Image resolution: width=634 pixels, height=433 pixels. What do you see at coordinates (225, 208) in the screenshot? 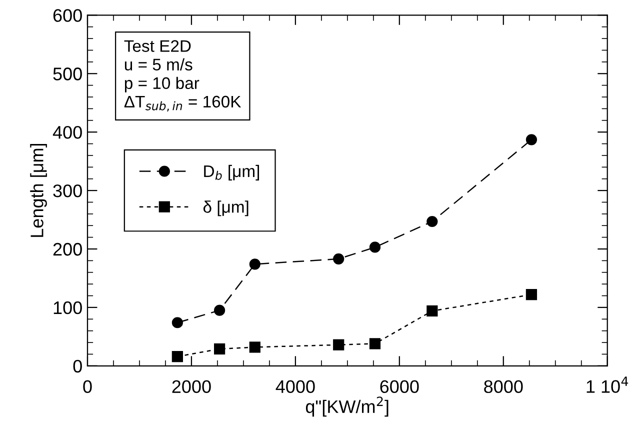
I see `legend-label: δ [μm]` at bounding box center [225, 208].